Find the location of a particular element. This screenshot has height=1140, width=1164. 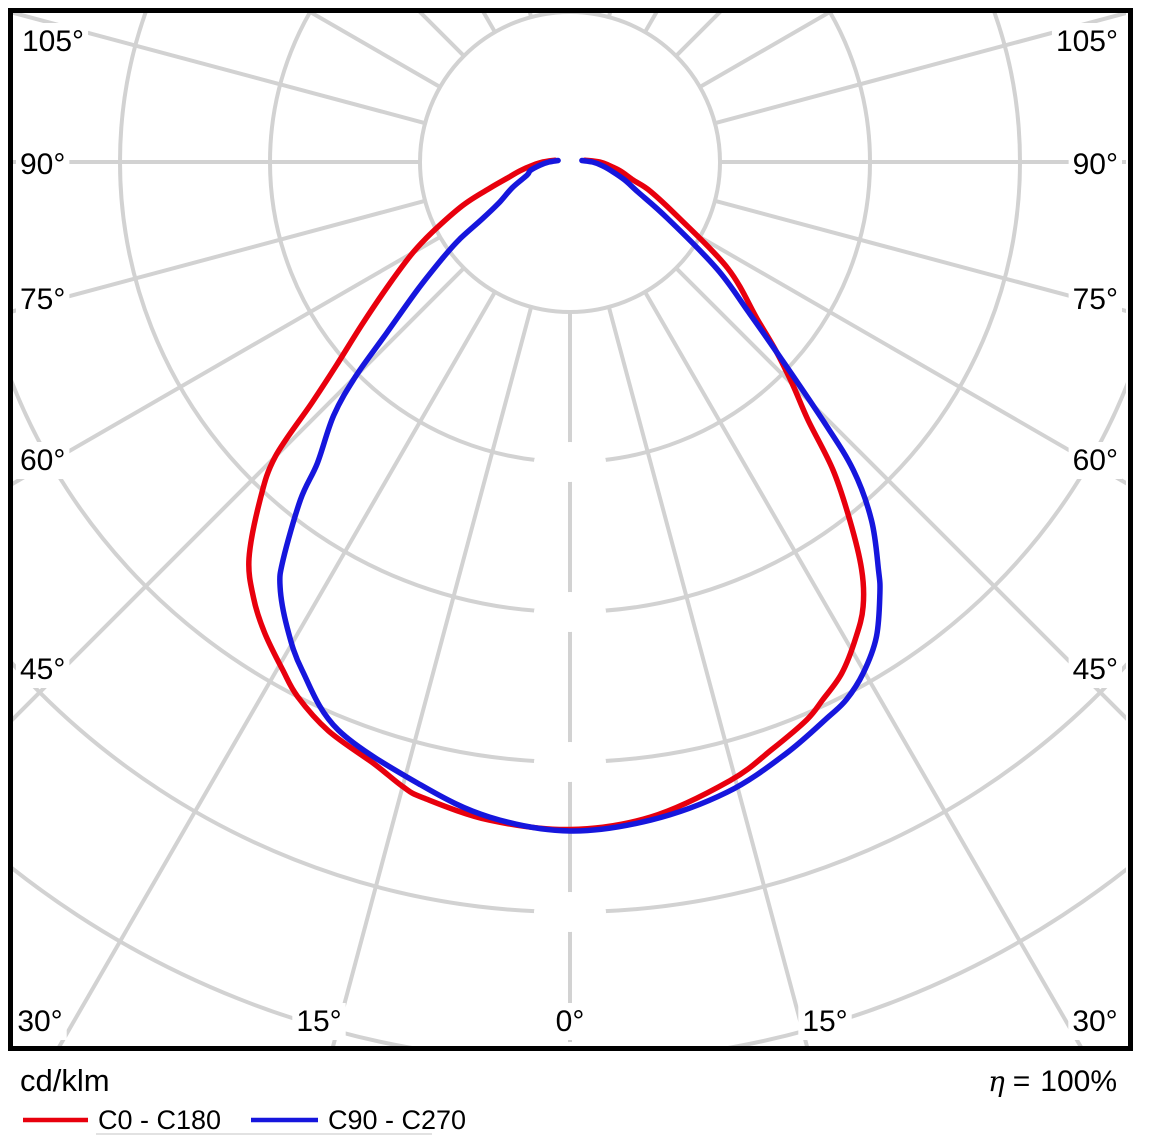

efficiency-equals: = is located at coordinates (1022, 1081).